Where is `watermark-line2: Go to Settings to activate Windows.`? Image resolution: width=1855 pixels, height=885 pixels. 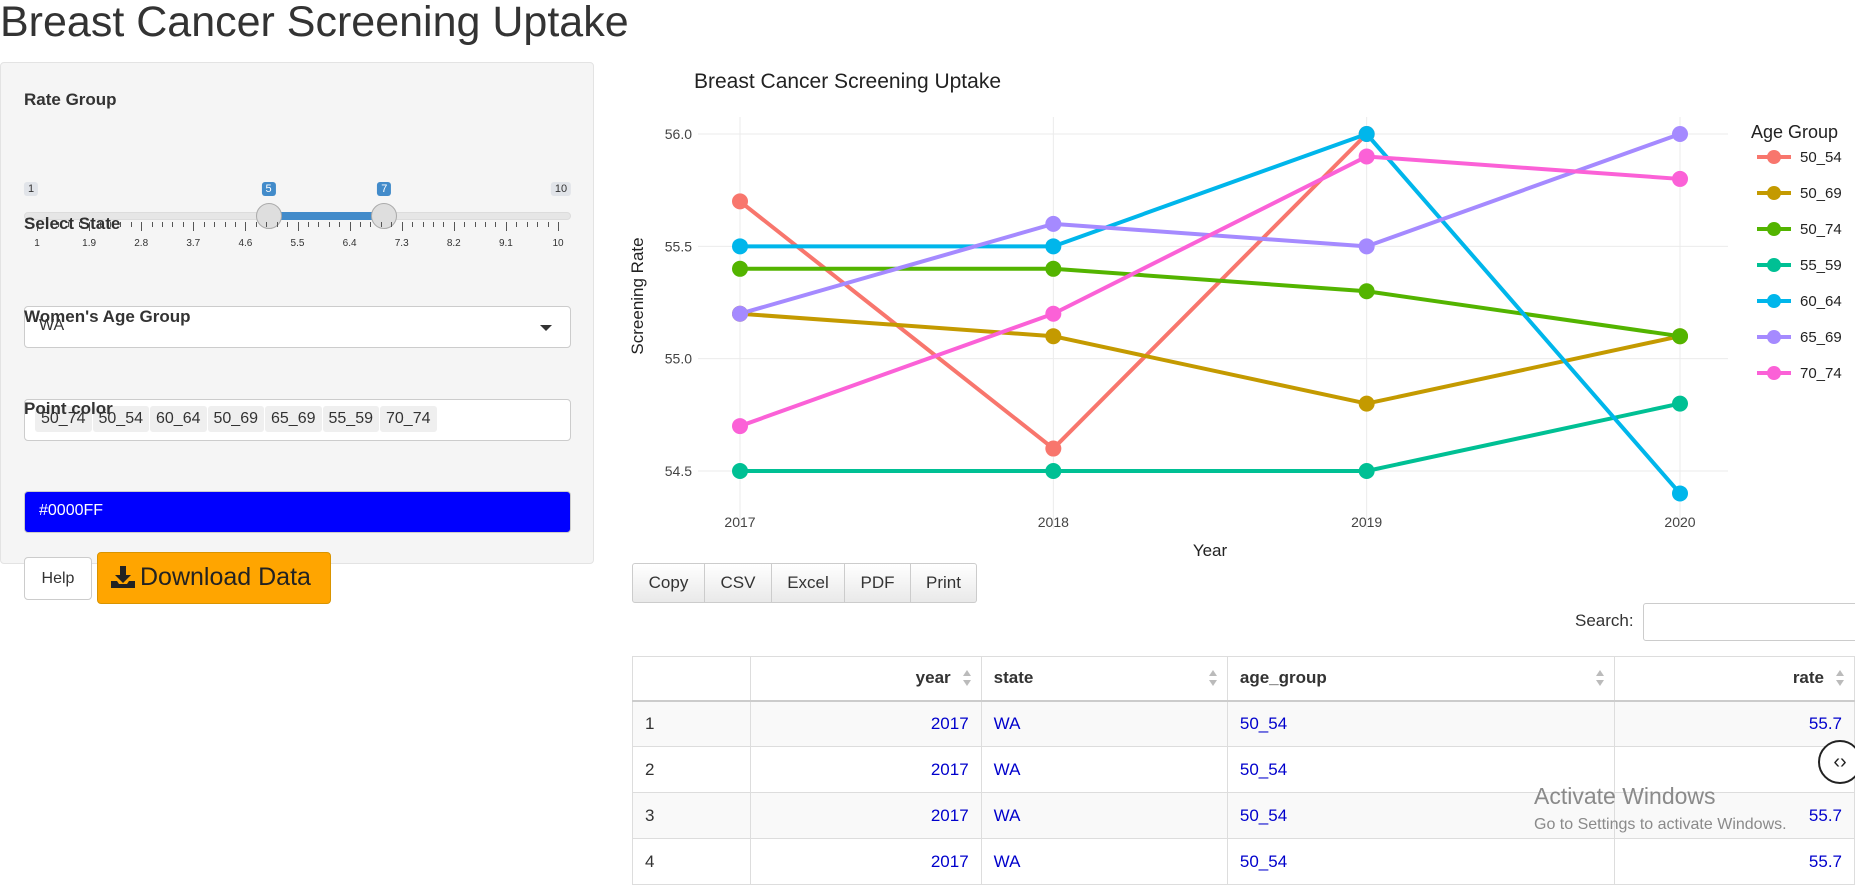 watermark-line2: Go to Settings to activate Windows. is located at coordinates (1660, 824).